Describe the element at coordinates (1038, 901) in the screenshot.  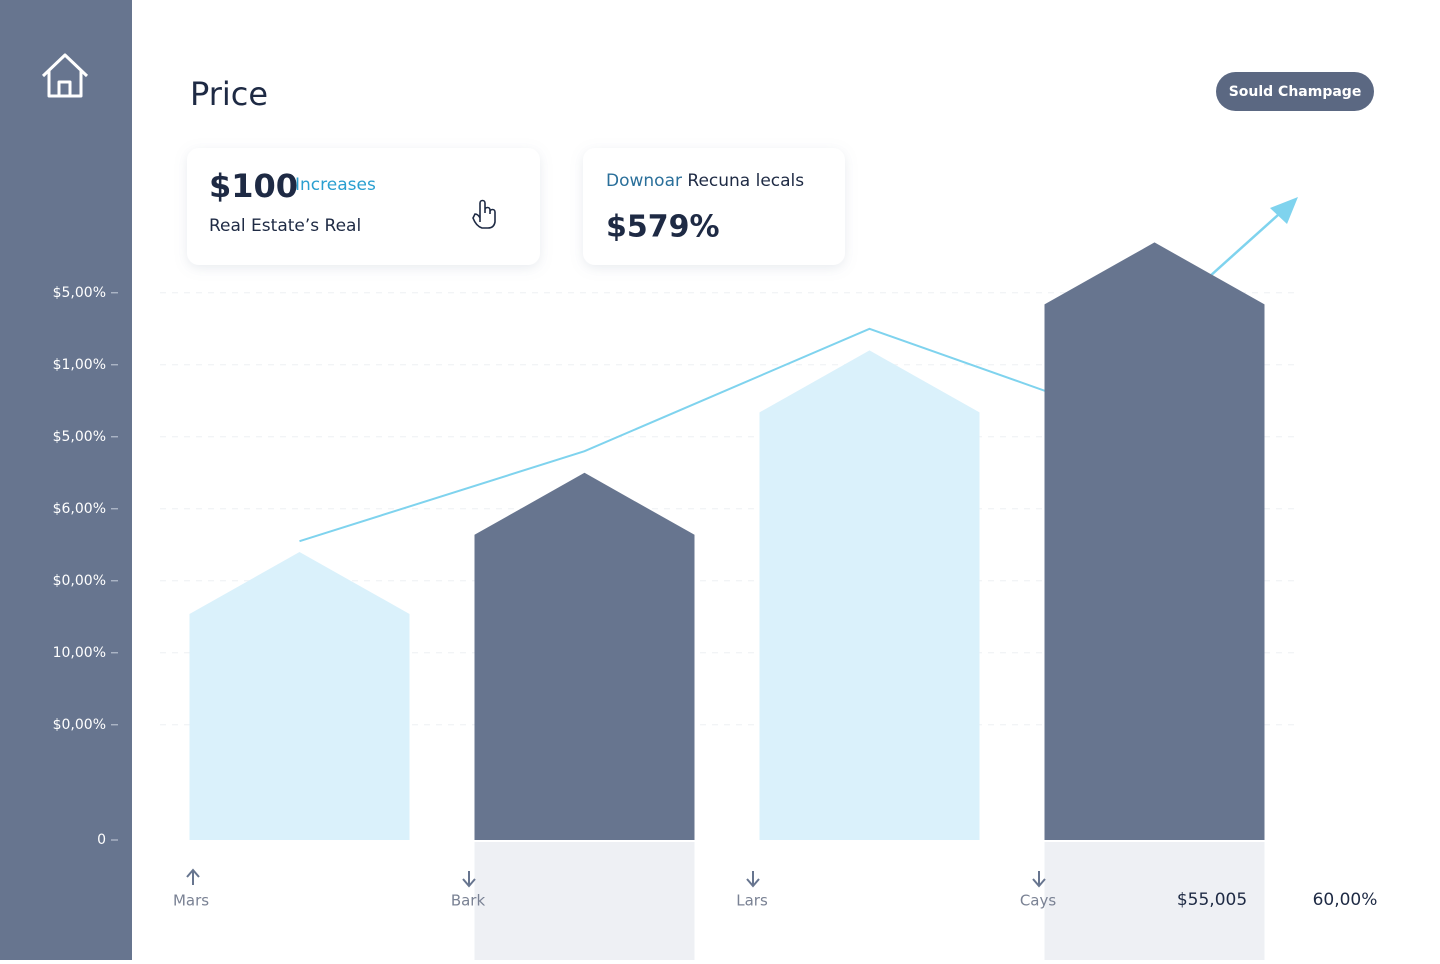
I see `x-tick-label: Cays` at that location.